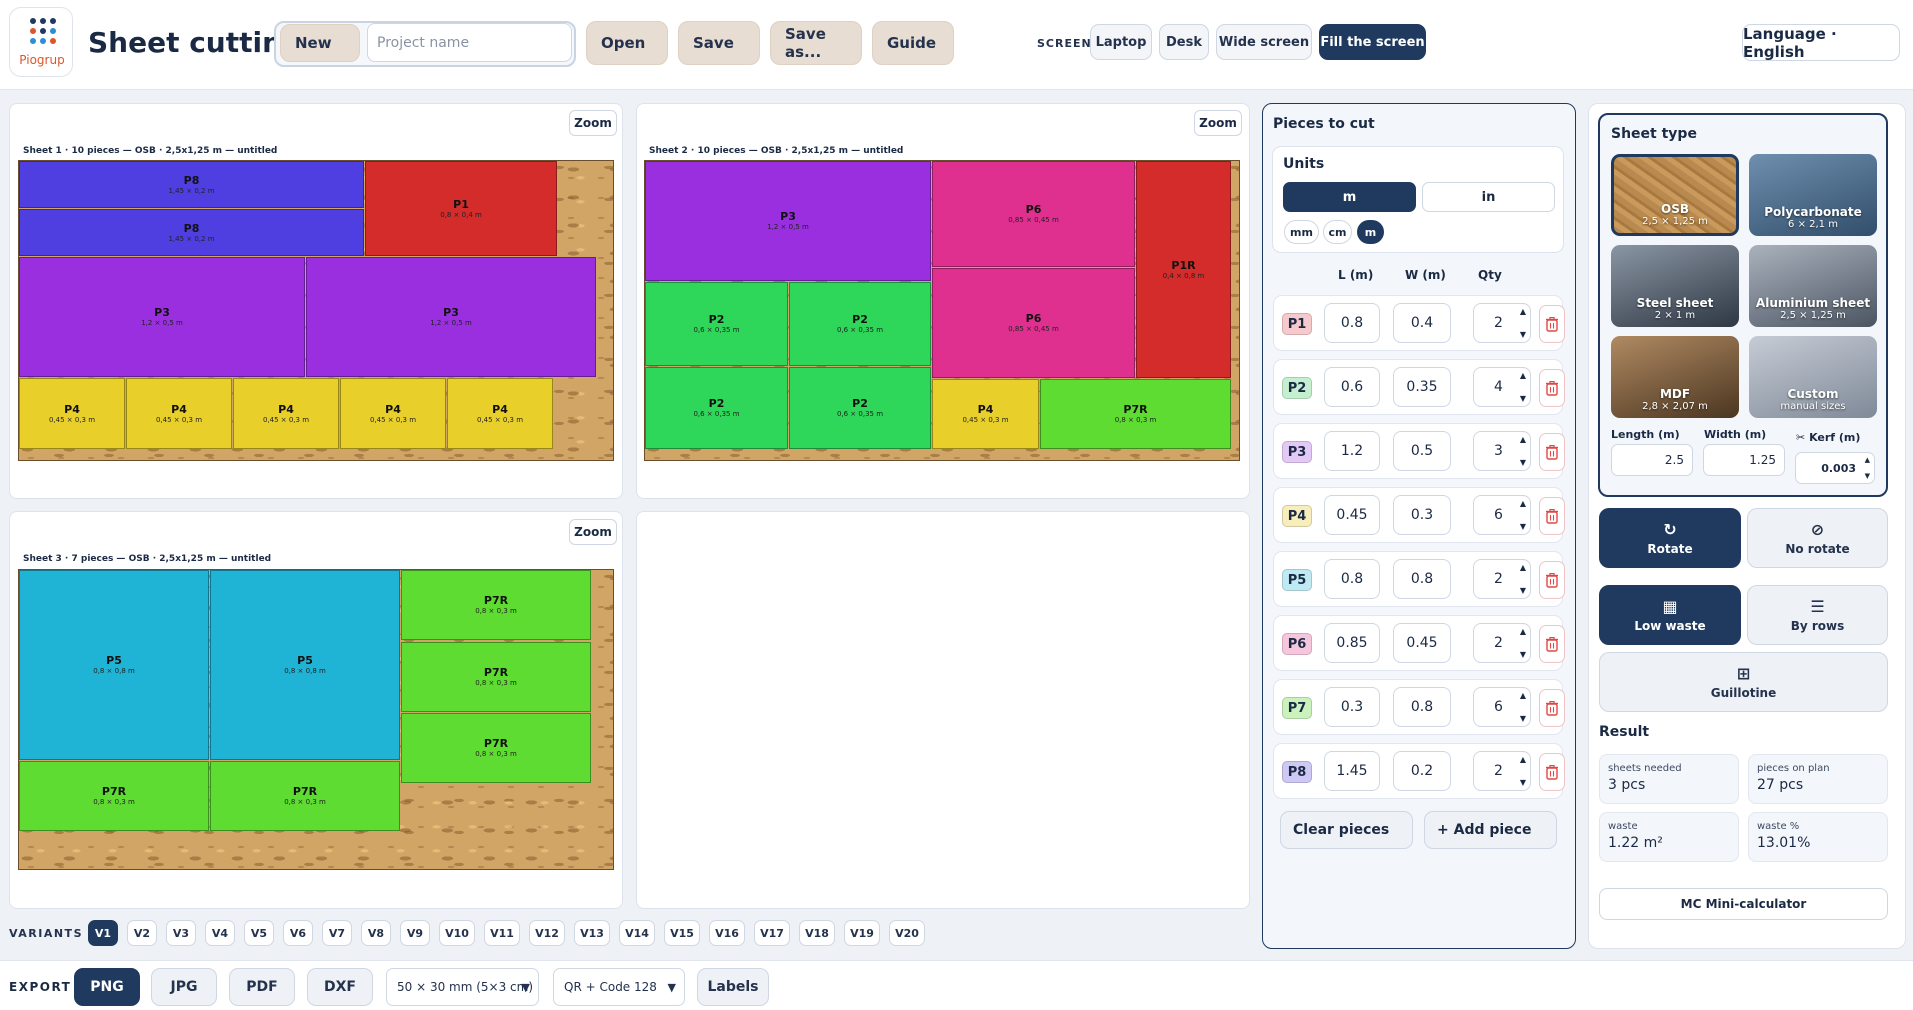 This screenshot has height=1010, width=1913. I want to click on screen-fill-button: Fill the screen, so click(1372, 42).